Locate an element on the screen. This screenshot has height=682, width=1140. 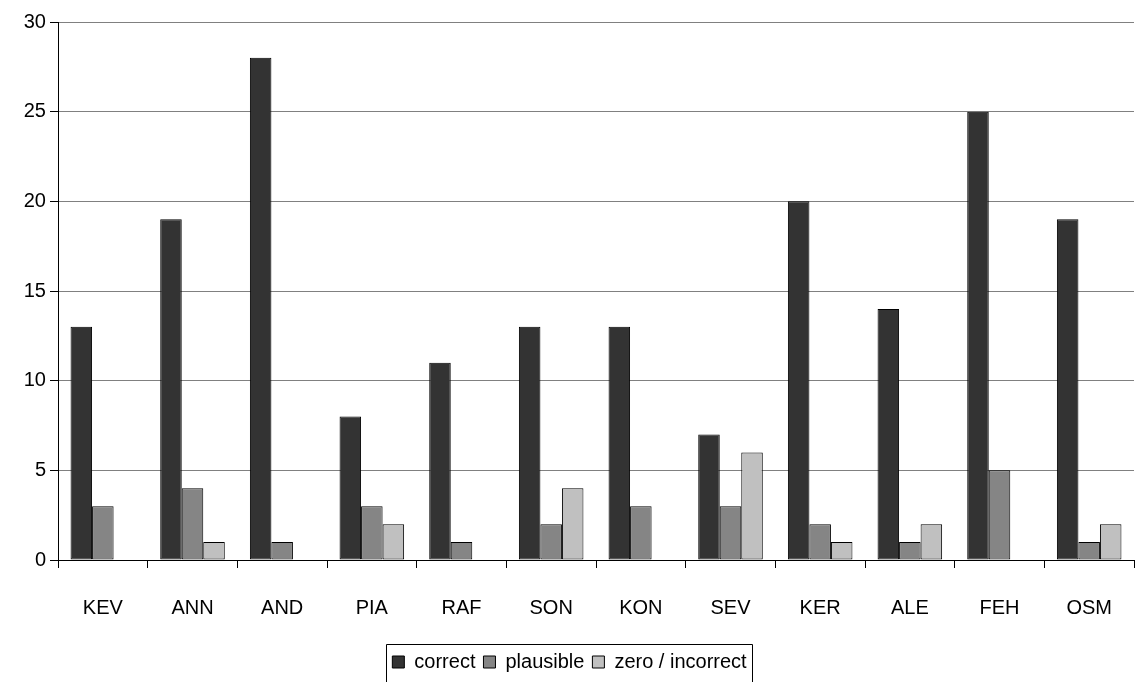
legend-label: zero / incorrect is located at coordinates (681, 660).